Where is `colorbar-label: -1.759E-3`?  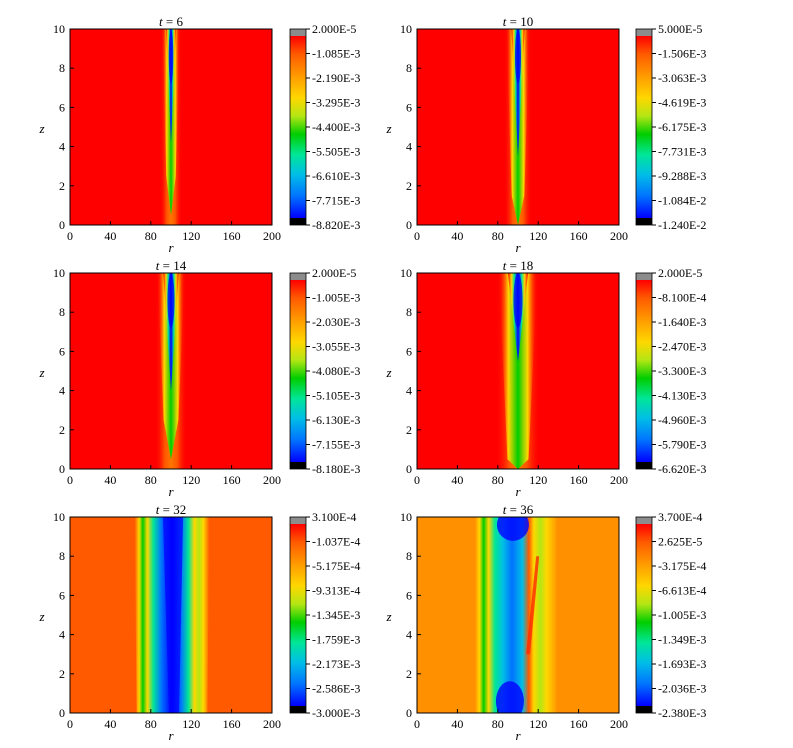
colorbar-label: -1.759E-3 is located at coordinates (336, 640).